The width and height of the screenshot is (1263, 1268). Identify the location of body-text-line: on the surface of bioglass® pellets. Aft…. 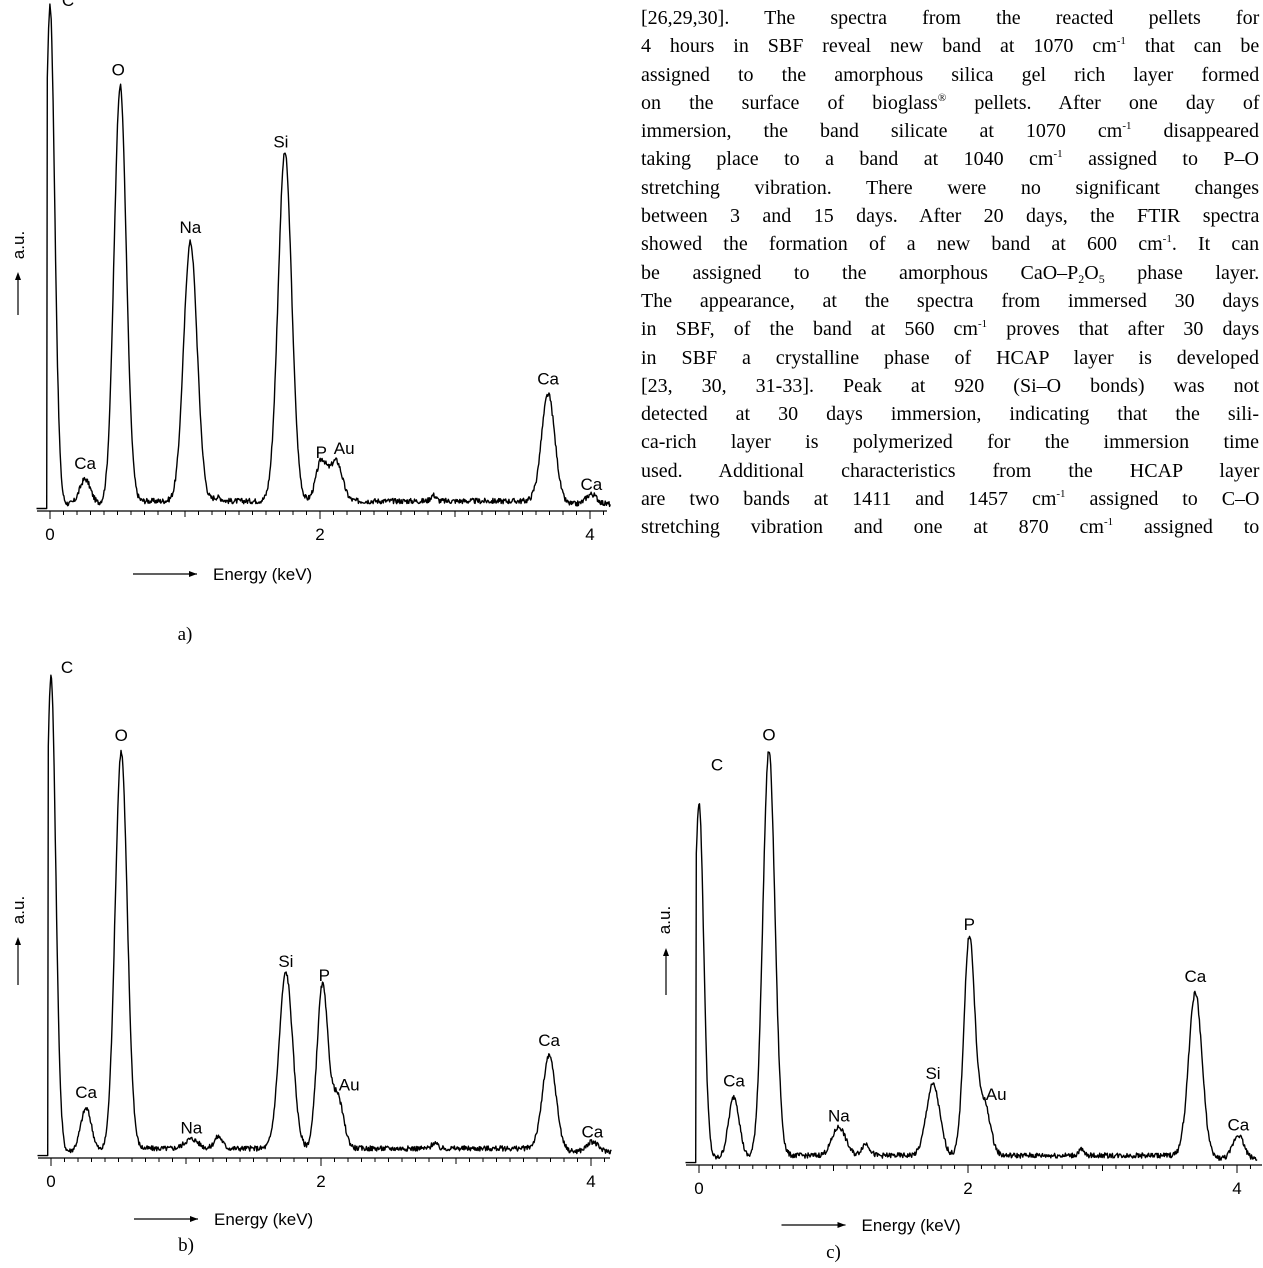
(950, 102).